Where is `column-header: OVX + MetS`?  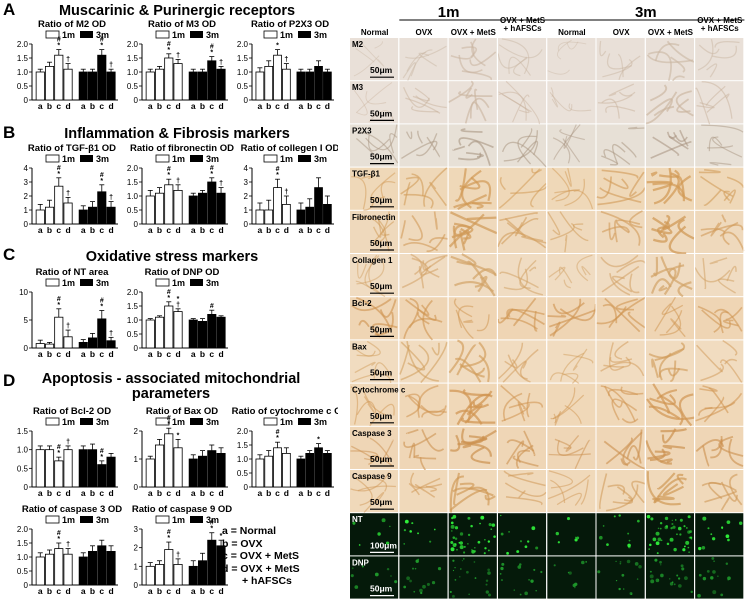 column-header: OVX + MetS is located at coordinates (523, 20).